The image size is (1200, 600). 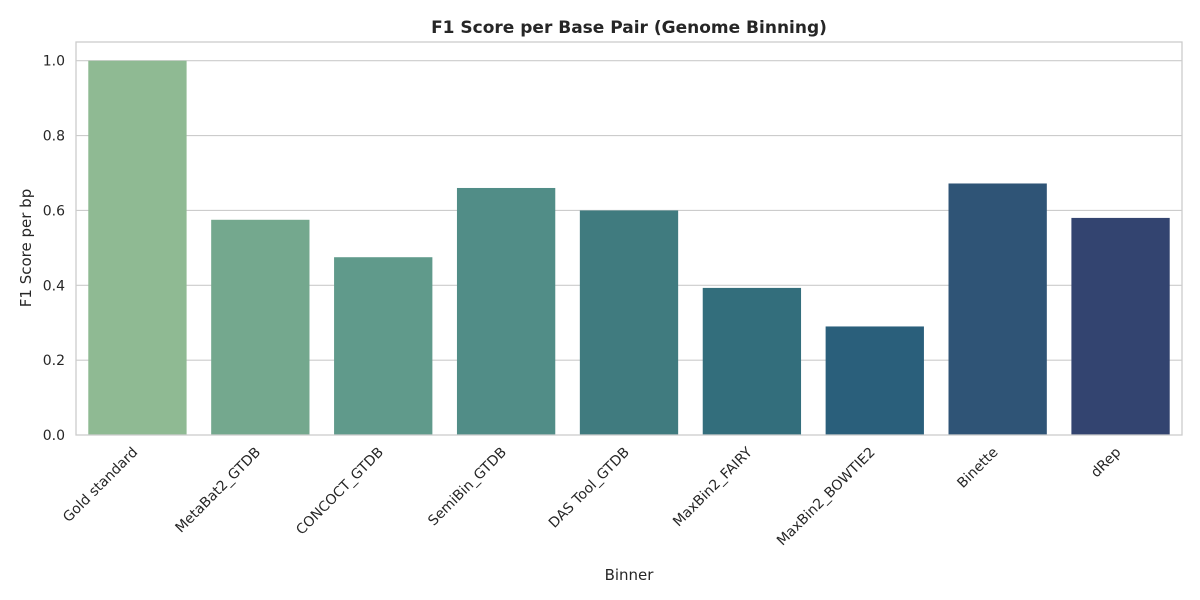 I want to click on x-tick-label: SemiBin_GTDB, so click(x=467, y=487).